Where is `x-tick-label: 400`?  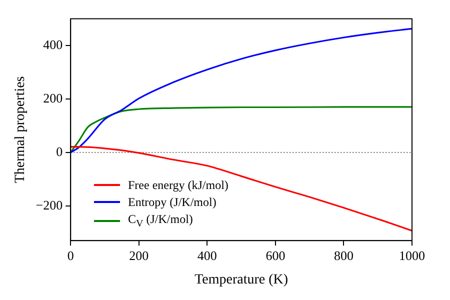
x-tick-label: 400 is located at coordinates (207, 255).